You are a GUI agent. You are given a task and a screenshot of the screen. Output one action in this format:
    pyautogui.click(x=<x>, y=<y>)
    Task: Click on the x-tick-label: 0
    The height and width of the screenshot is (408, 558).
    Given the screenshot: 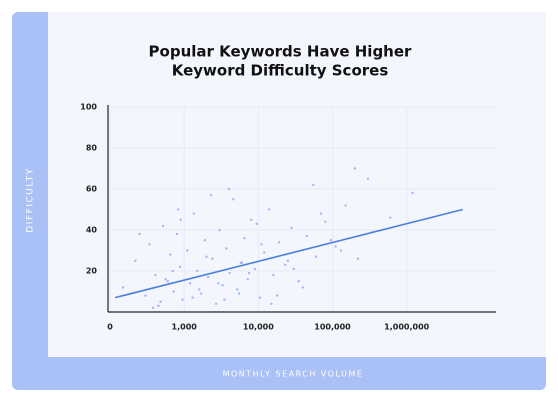 What is the action you would take?
    pyautogui.click(x=110, y=327)
    